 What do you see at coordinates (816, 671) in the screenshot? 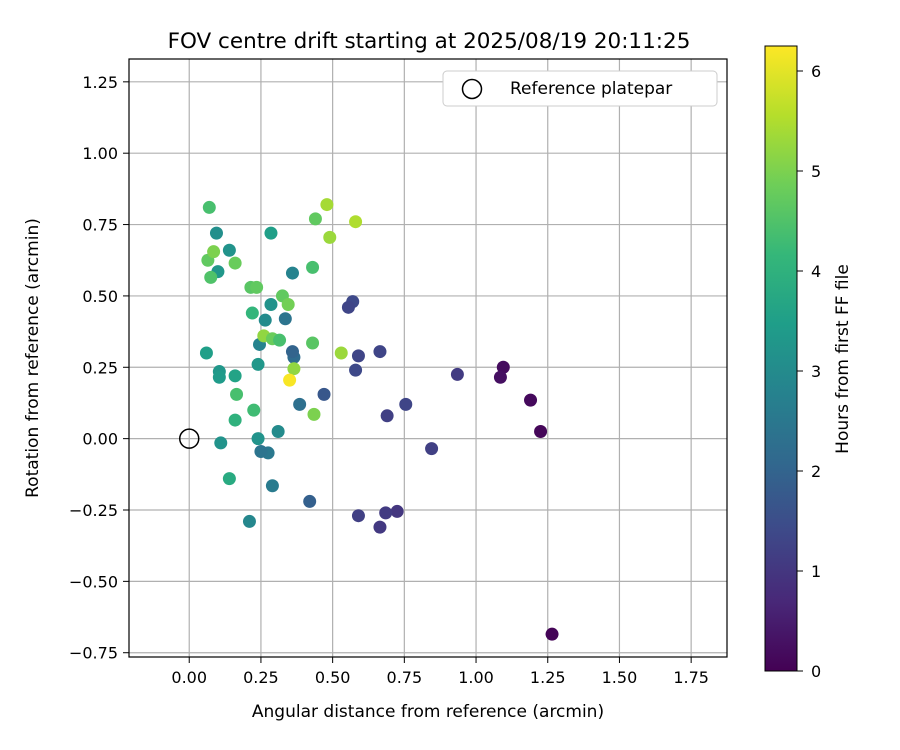
I see `colorbar-tick-label: 0` at bounding box center [816, 671].